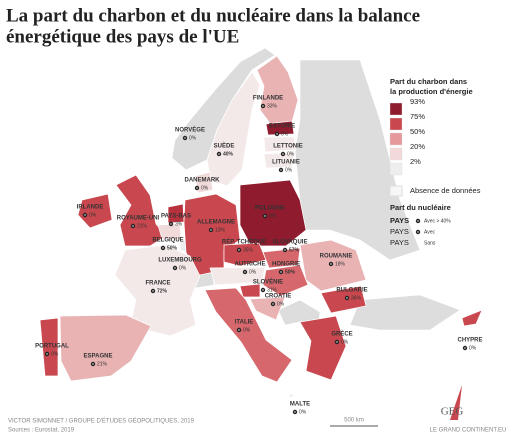 This screenshot has height=444, width=512. I want to click on site: LE GRAND CONTINENT.EU, so click(468, 431).